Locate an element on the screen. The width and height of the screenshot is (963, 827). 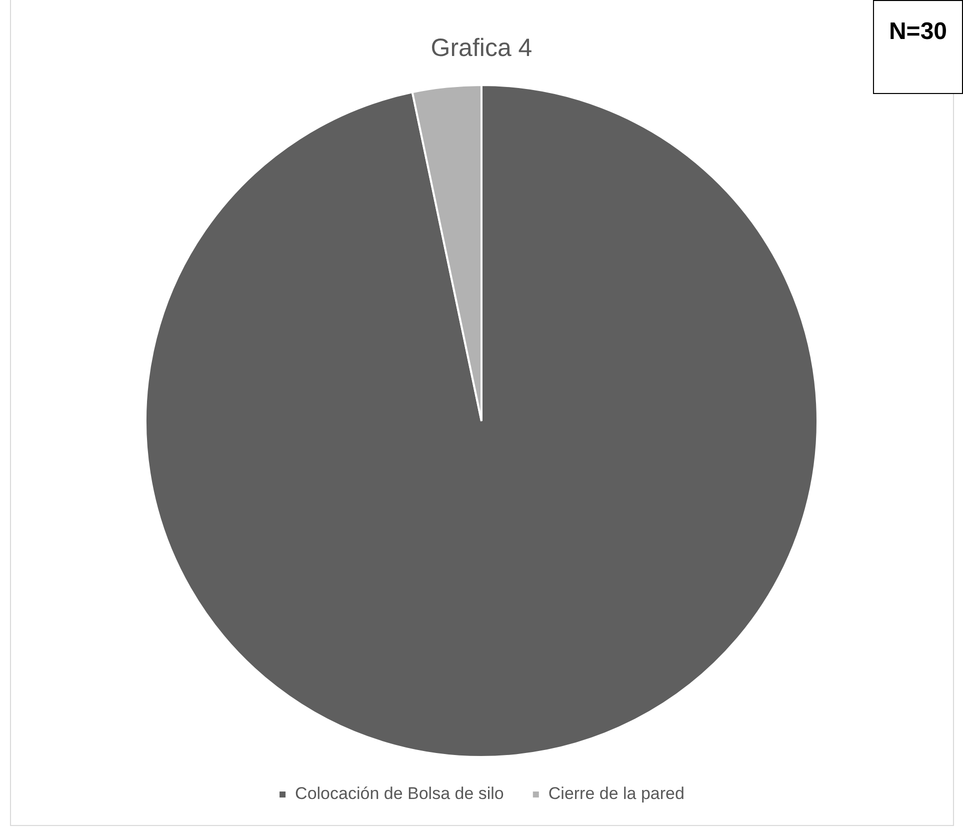
text: N=30 is located at coordinates (918, 47).